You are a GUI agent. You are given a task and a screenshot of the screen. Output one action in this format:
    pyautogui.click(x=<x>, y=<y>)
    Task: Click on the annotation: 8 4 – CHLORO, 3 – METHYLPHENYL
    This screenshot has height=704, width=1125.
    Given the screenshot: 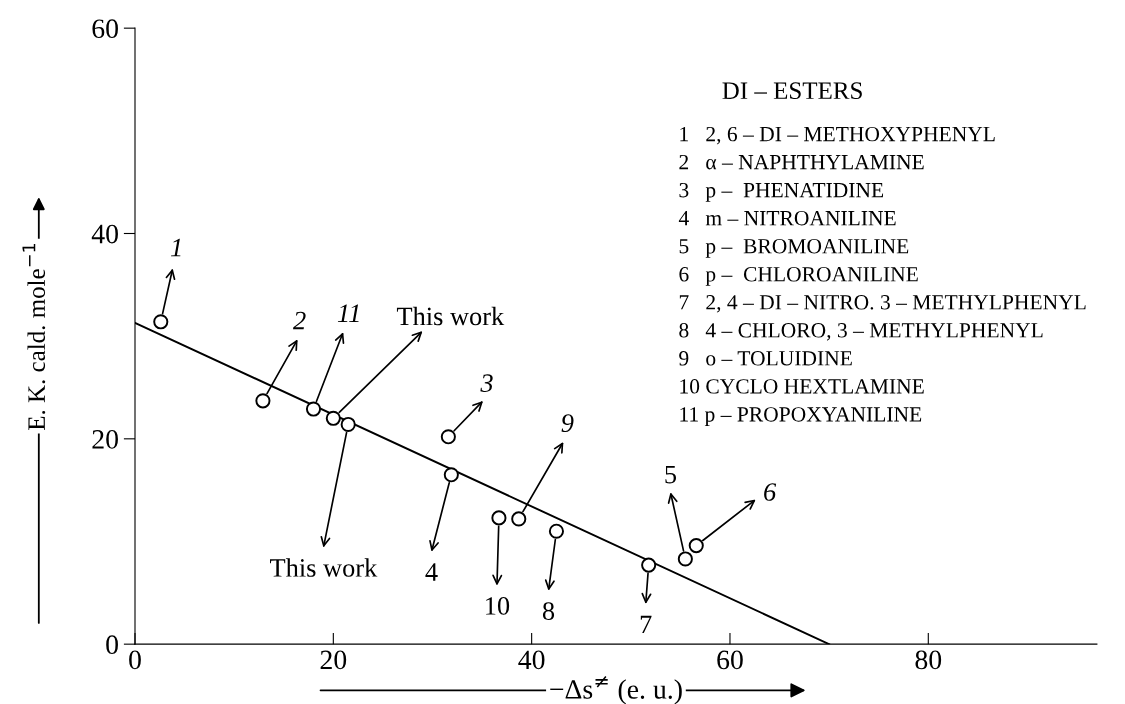 What is the action you would take?
    pyautogui.click(x=861, y=332)
    